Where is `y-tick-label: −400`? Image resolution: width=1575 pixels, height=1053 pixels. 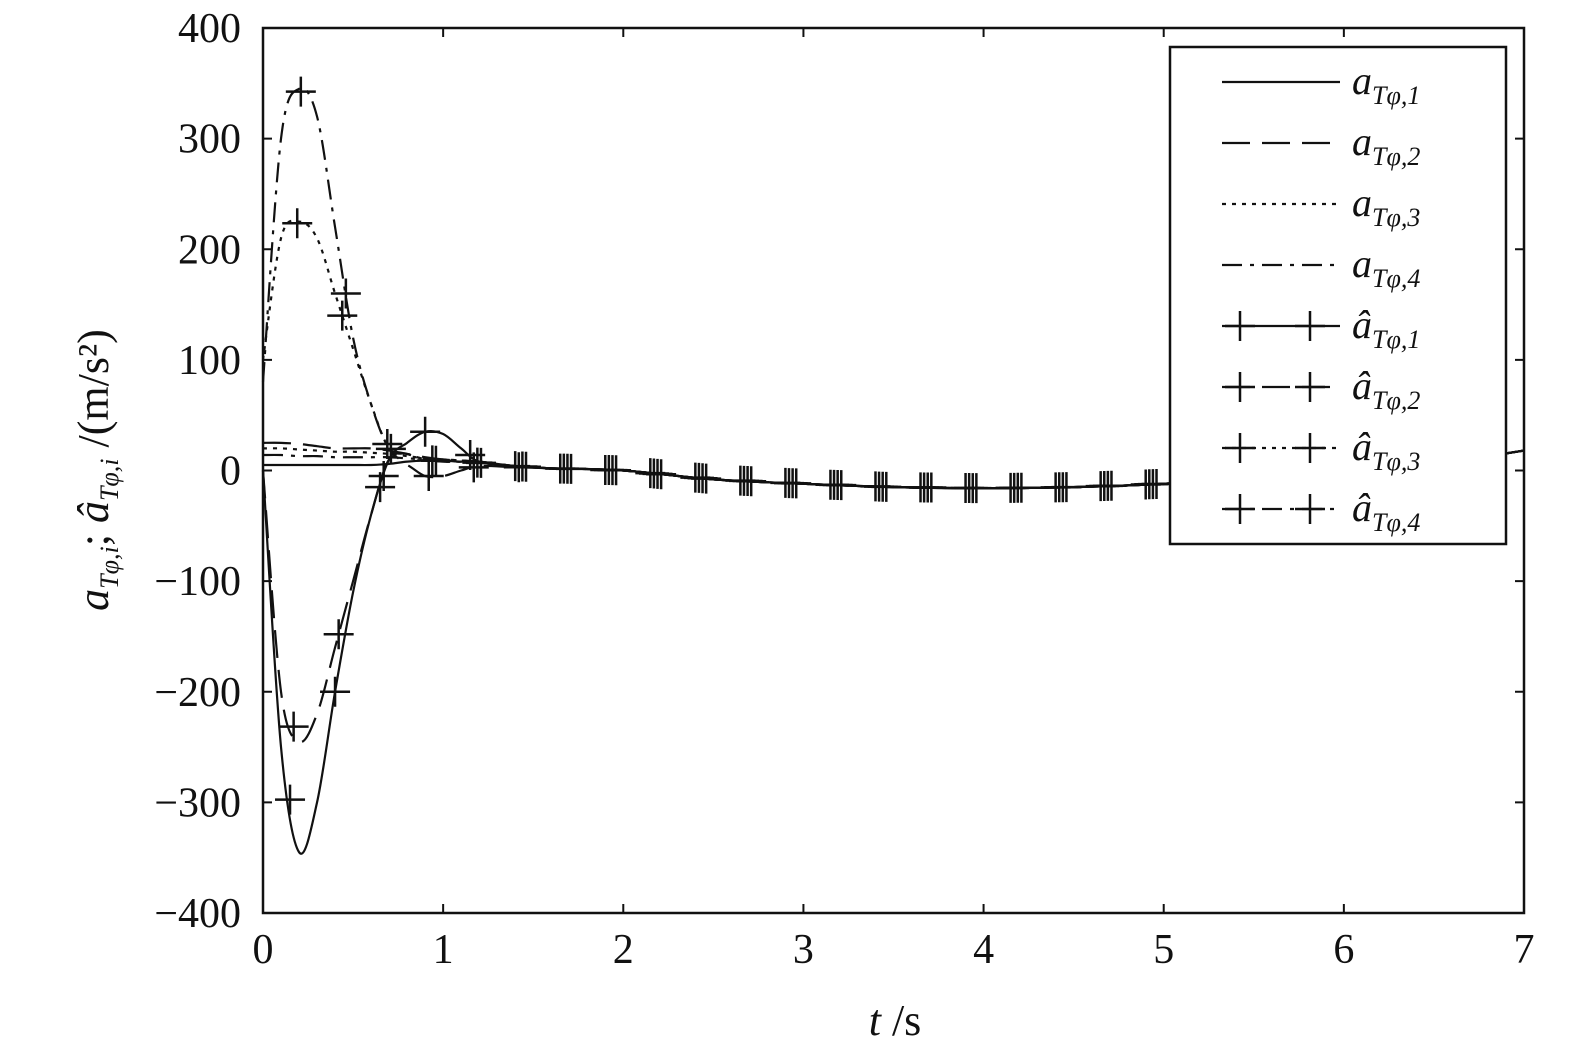 y-tick-label: −400 is located at coordinates (197, 914).